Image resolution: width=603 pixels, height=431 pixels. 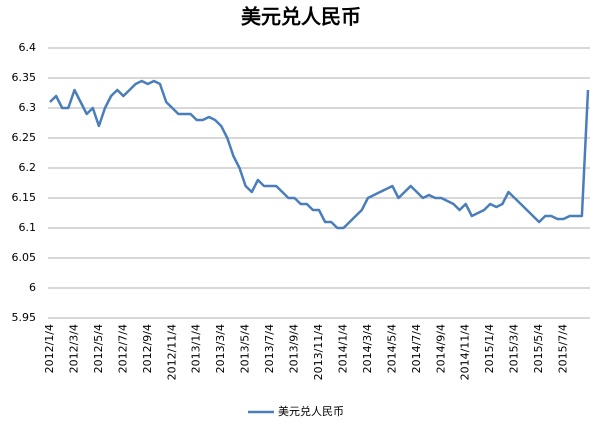 What do you see at coordinates (318, 352) in the screenshot?
I see `x-tick-label: 2013/11/4` at bounding box center [318, 352].